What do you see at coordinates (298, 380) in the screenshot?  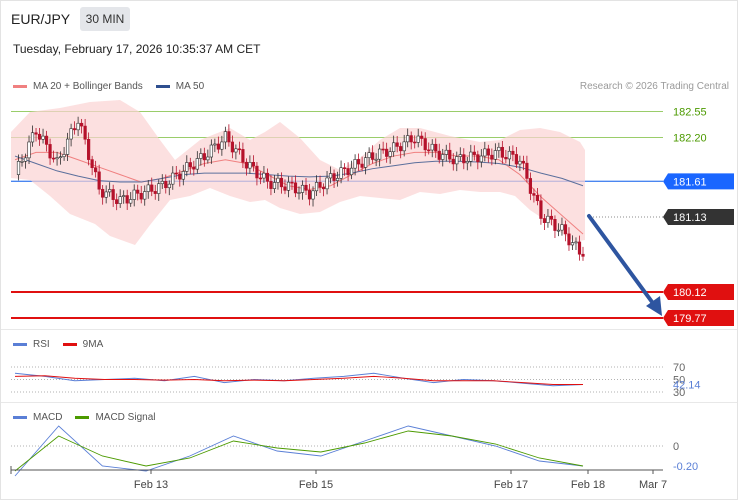 I see `rsi-ma-line` at bounding box center [298, 380].